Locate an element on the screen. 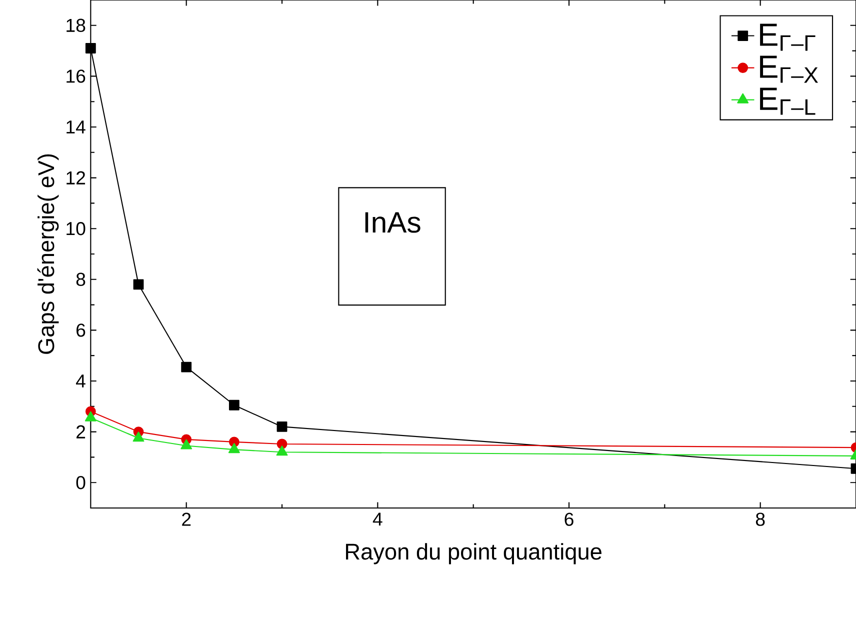 This screenshot has height=625, width=856. x-tick-label: 8 is located at coordinates (760, 519).